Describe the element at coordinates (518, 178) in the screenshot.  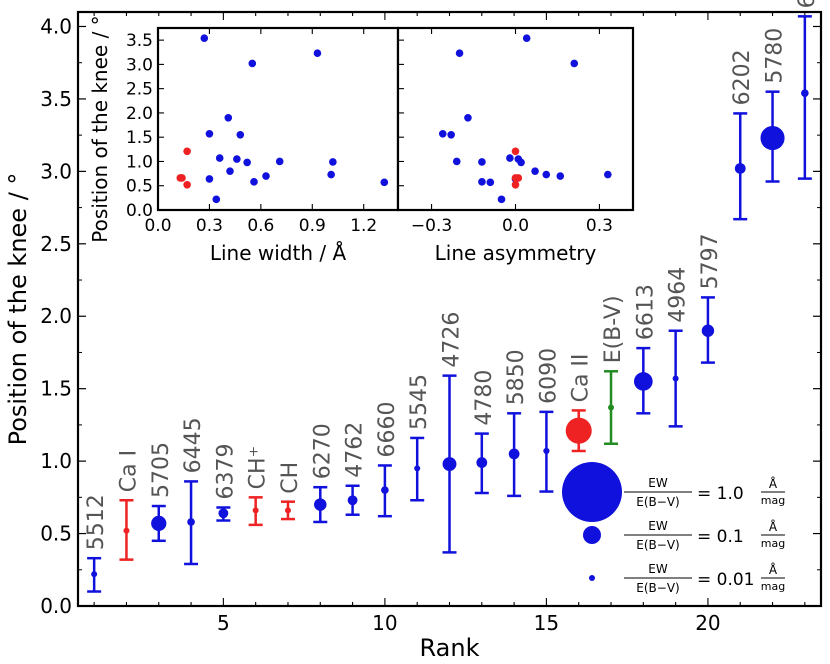
I see `inset-right-red-point` at that location.